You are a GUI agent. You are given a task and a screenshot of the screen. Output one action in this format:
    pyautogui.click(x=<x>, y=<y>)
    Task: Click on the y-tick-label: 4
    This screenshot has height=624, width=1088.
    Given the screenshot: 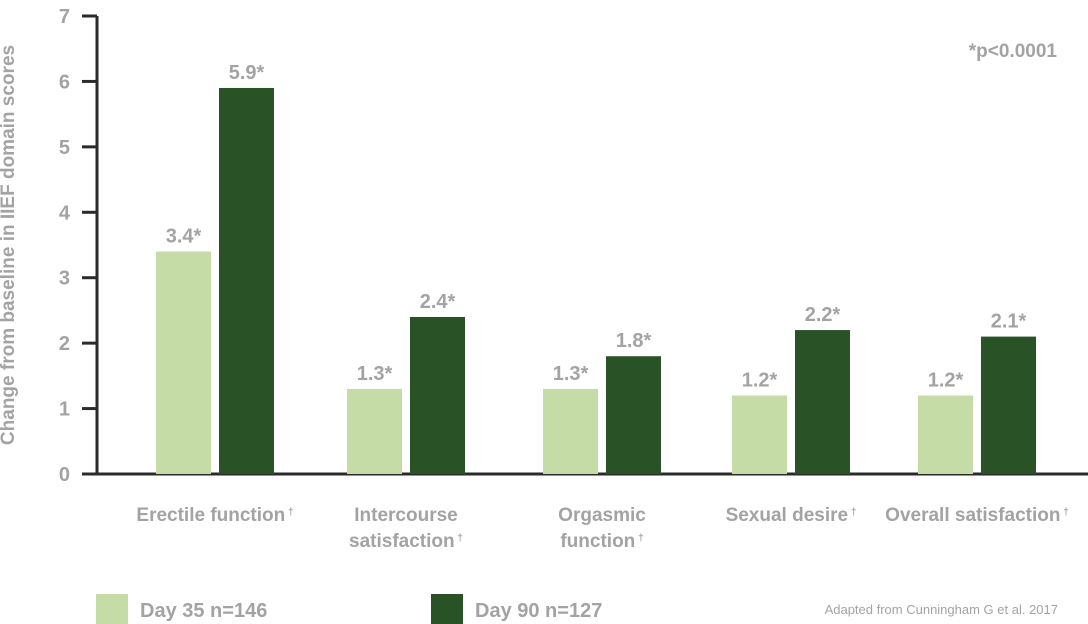 What is the action you would take?
    pyautogui.click(x=65, y=213)
    